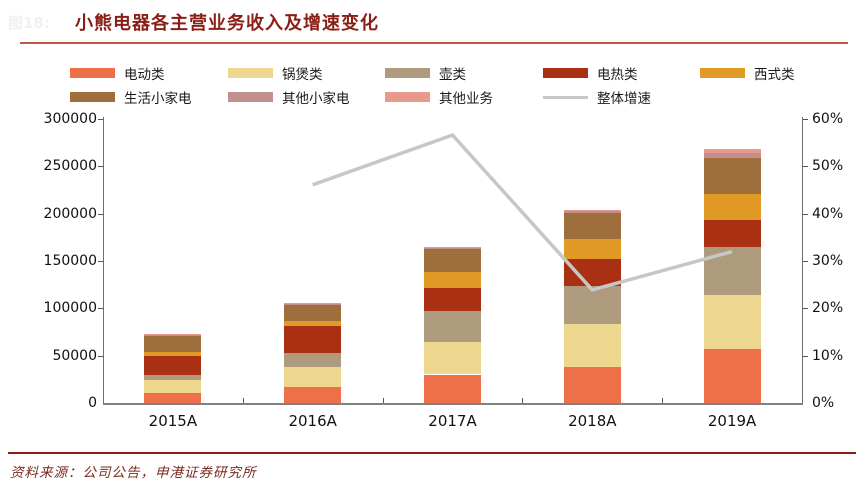 This screenshot has width=864, height=493. Describe the element at coordinates (565, 97) in the screenshot. I see `legend-line-swatch-icon` at that location.